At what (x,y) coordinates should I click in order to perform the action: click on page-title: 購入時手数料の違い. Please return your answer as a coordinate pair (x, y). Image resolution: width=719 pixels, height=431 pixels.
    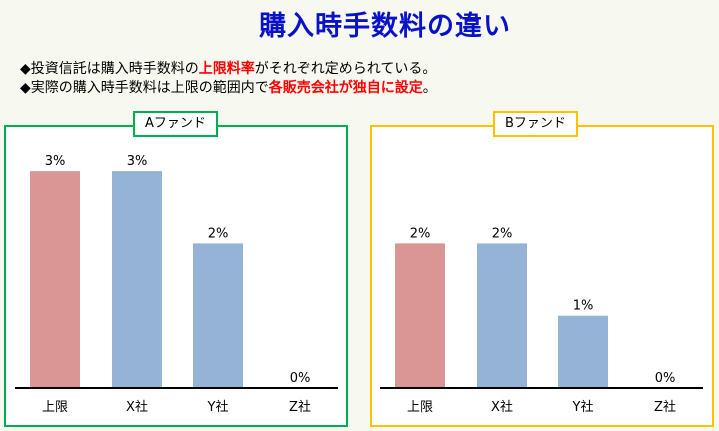
    Looking at the image, I should click on (385, 26).